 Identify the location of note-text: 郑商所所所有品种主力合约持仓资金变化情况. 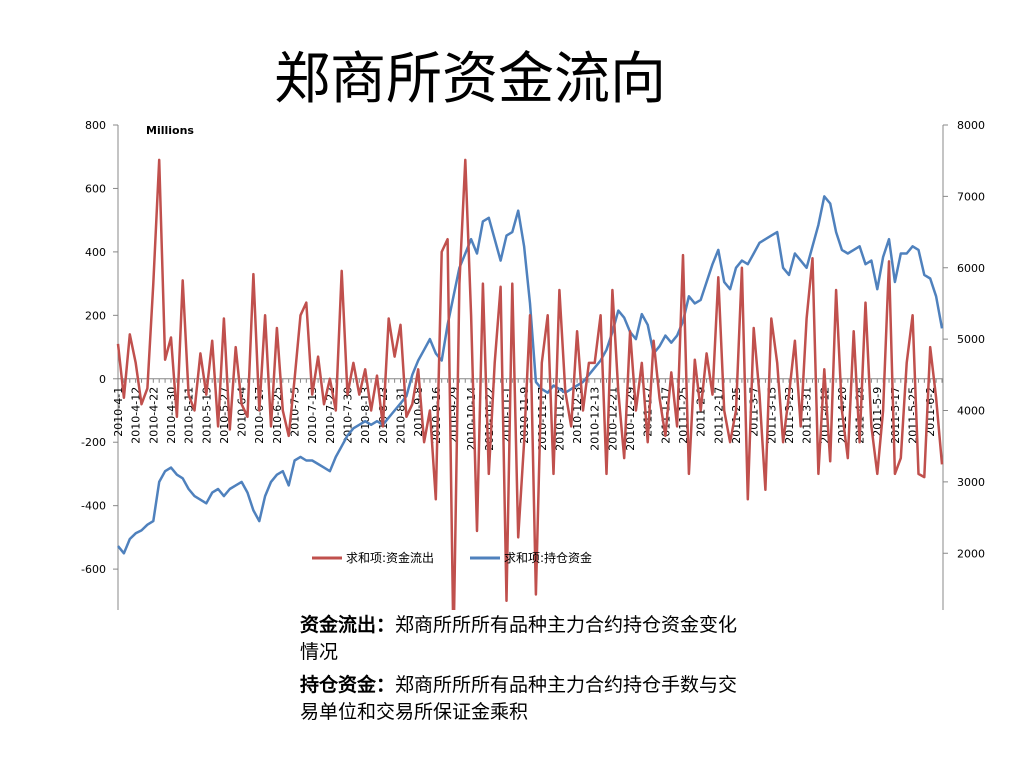
(519, 638).